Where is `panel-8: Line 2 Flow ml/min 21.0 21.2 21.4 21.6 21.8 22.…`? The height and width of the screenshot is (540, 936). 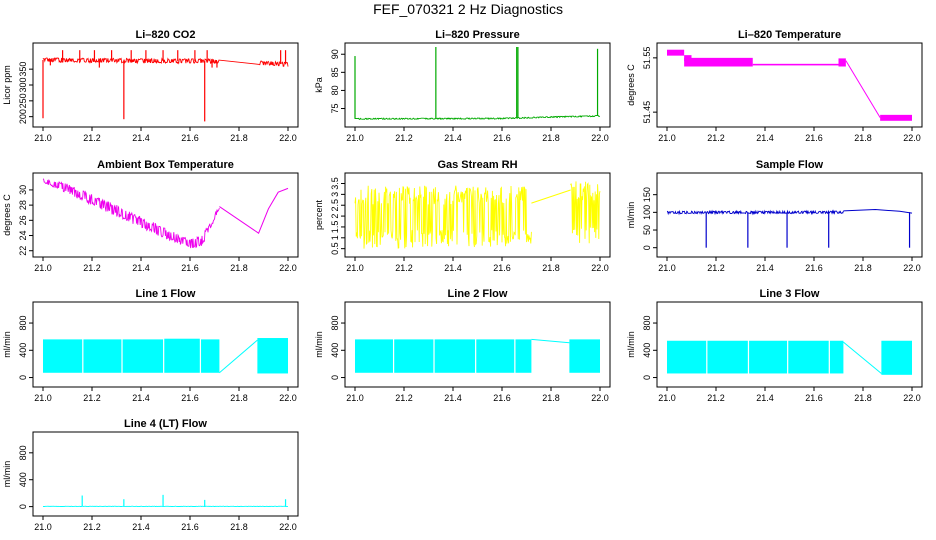
panel-8: Line 2 Flow ml/min 21.0 21.2 21.4 21.6 21.8 22.… is located at coordinates (462, 345).